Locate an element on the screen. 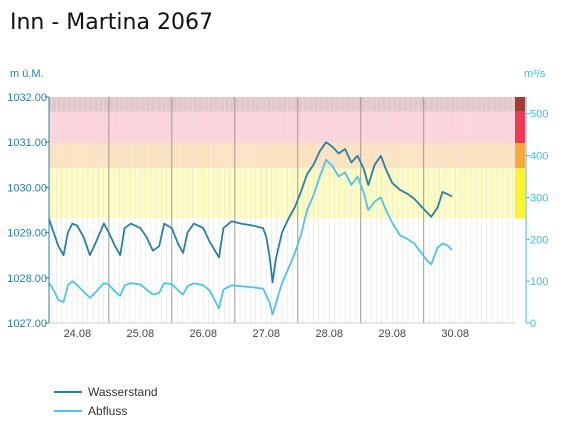 The width and height of the screenshot is (573, 431). legend-label-abfluss: Abfluss is located at coordinates (108, 410).